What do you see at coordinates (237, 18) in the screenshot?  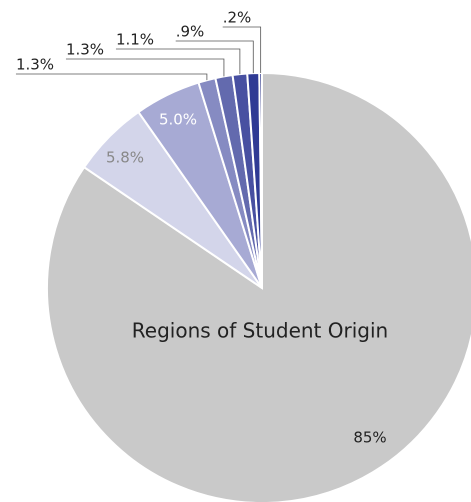 I see `data-label: .2%` at bounding box center [237, 18].